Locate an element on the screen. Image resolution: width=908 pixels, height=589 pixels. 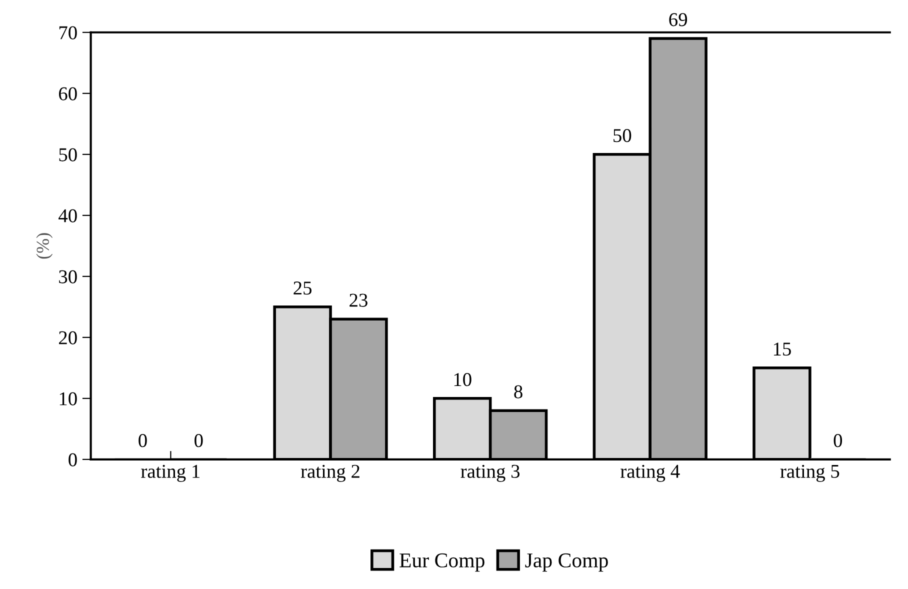
x-tick-label: rating 1 is located at coordinates (170, 473).